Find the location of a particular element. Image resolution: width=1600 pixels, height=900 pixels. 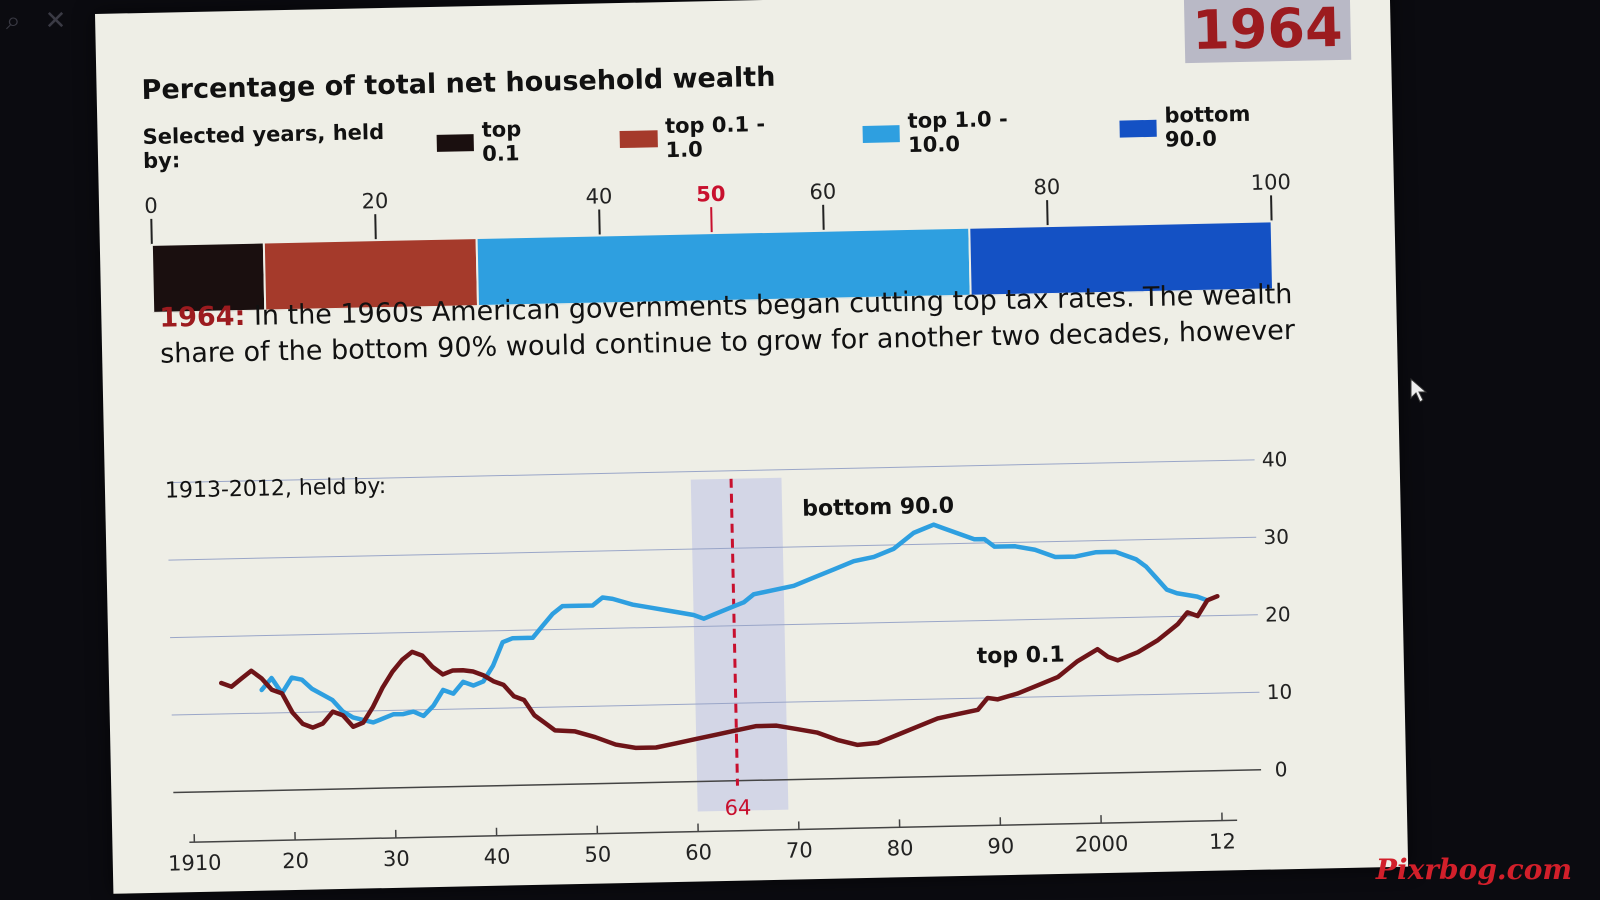

y-tick-label: 30 is located at coordinates (1276, 537).